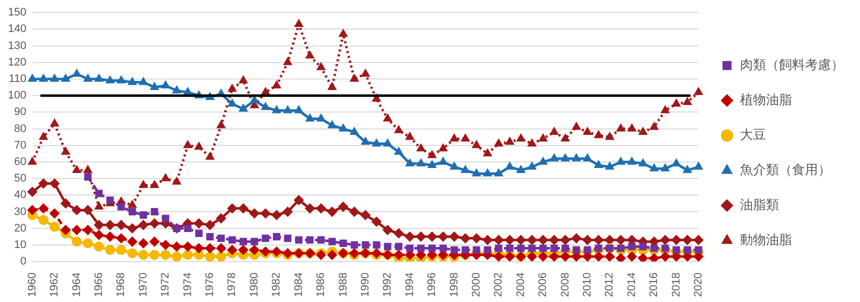 The width and height of the screenshot is (860, 302). What do you see at coordinates (588, 285) in the screenshot?
I see `x-tick-label: 2010` at bounding box center [588, 285].